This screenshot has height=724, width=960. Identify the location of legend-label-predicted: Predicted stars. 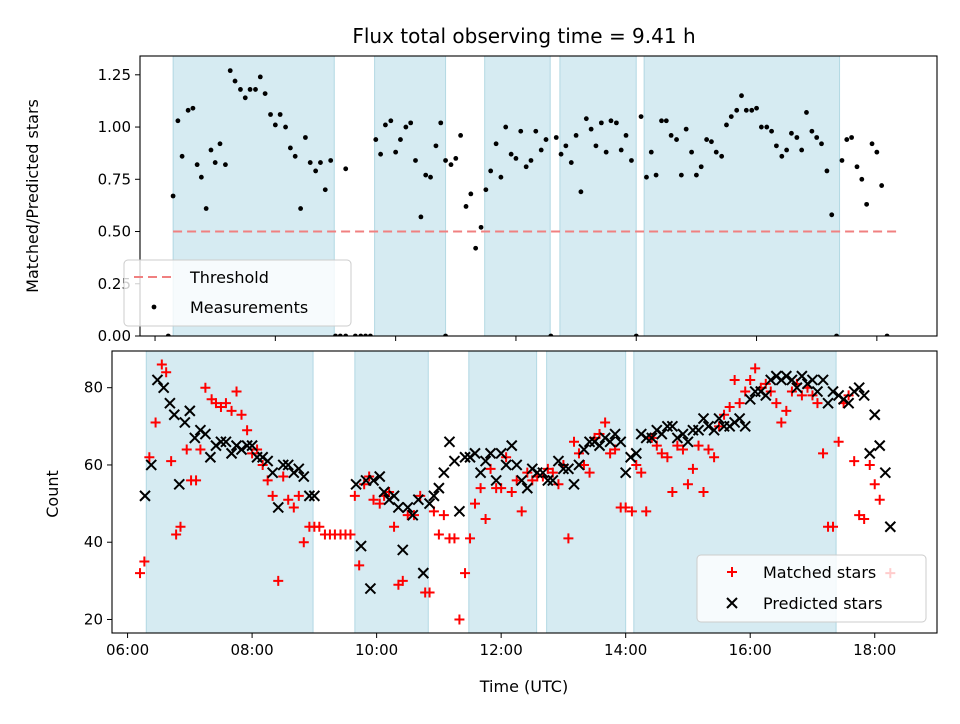
(823, 603).